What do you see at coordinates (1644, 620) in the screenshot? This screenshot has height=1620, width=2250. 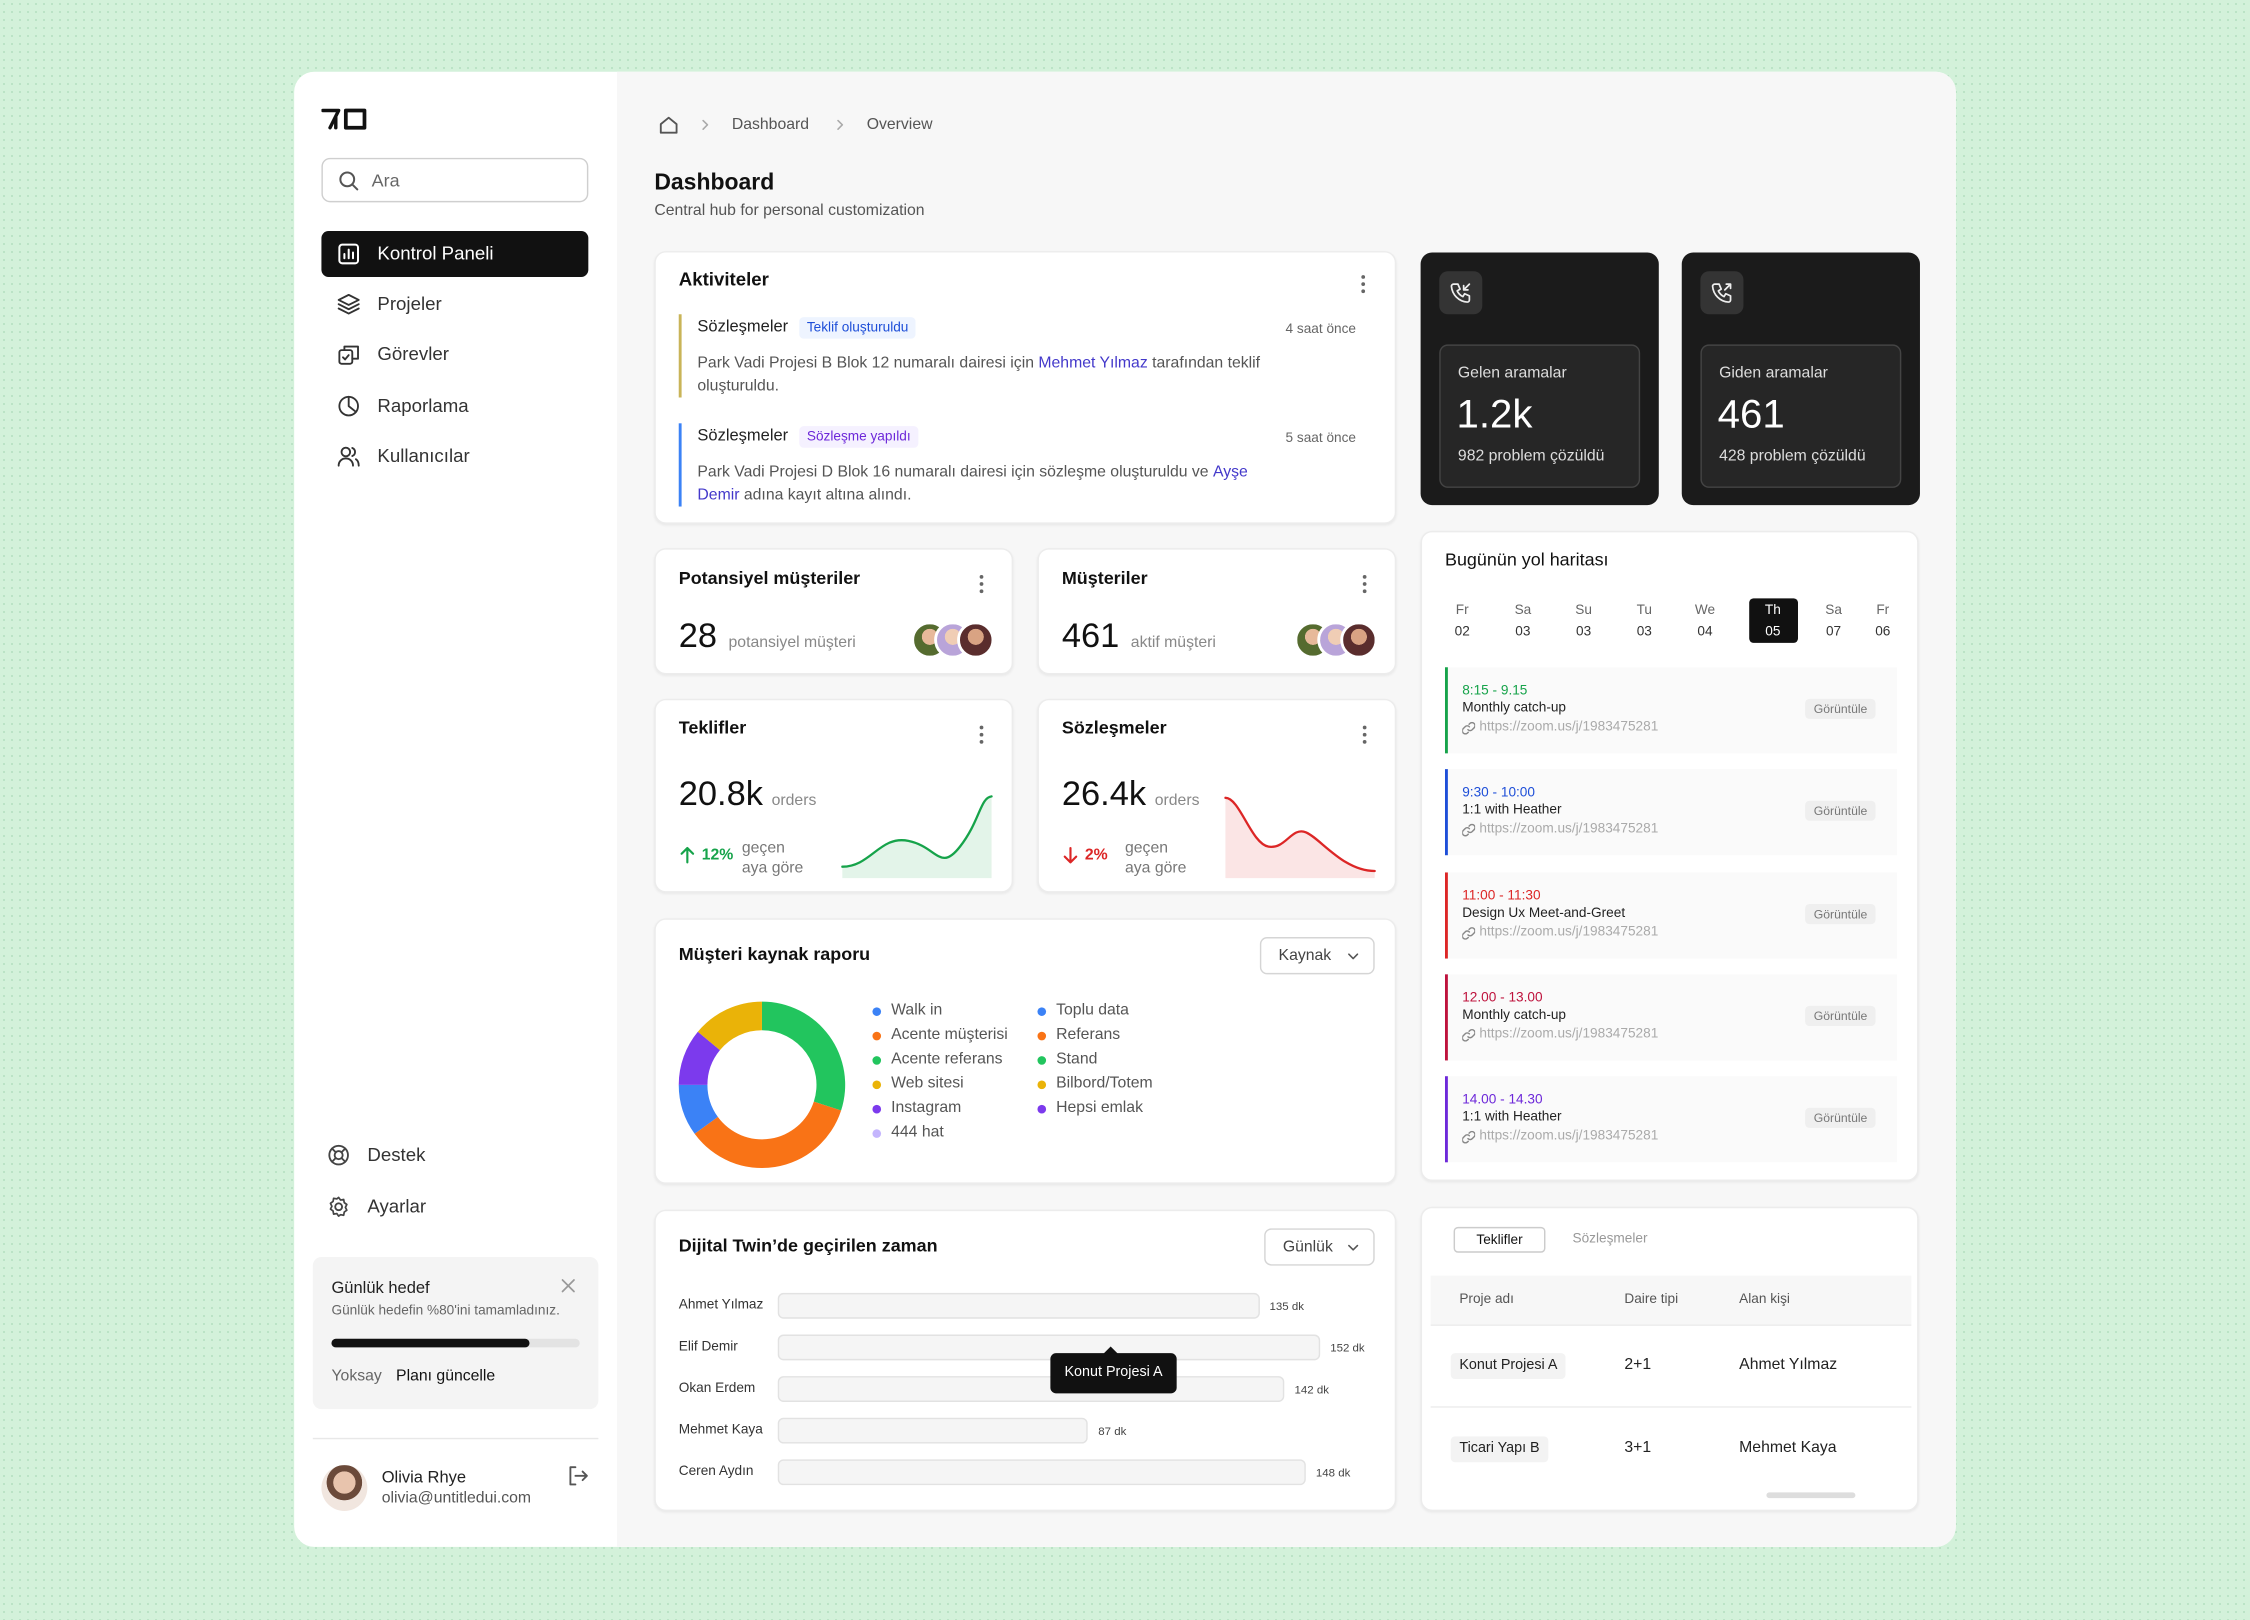 I see `day-item: Tu 03` at bounding box center [1644, 620].